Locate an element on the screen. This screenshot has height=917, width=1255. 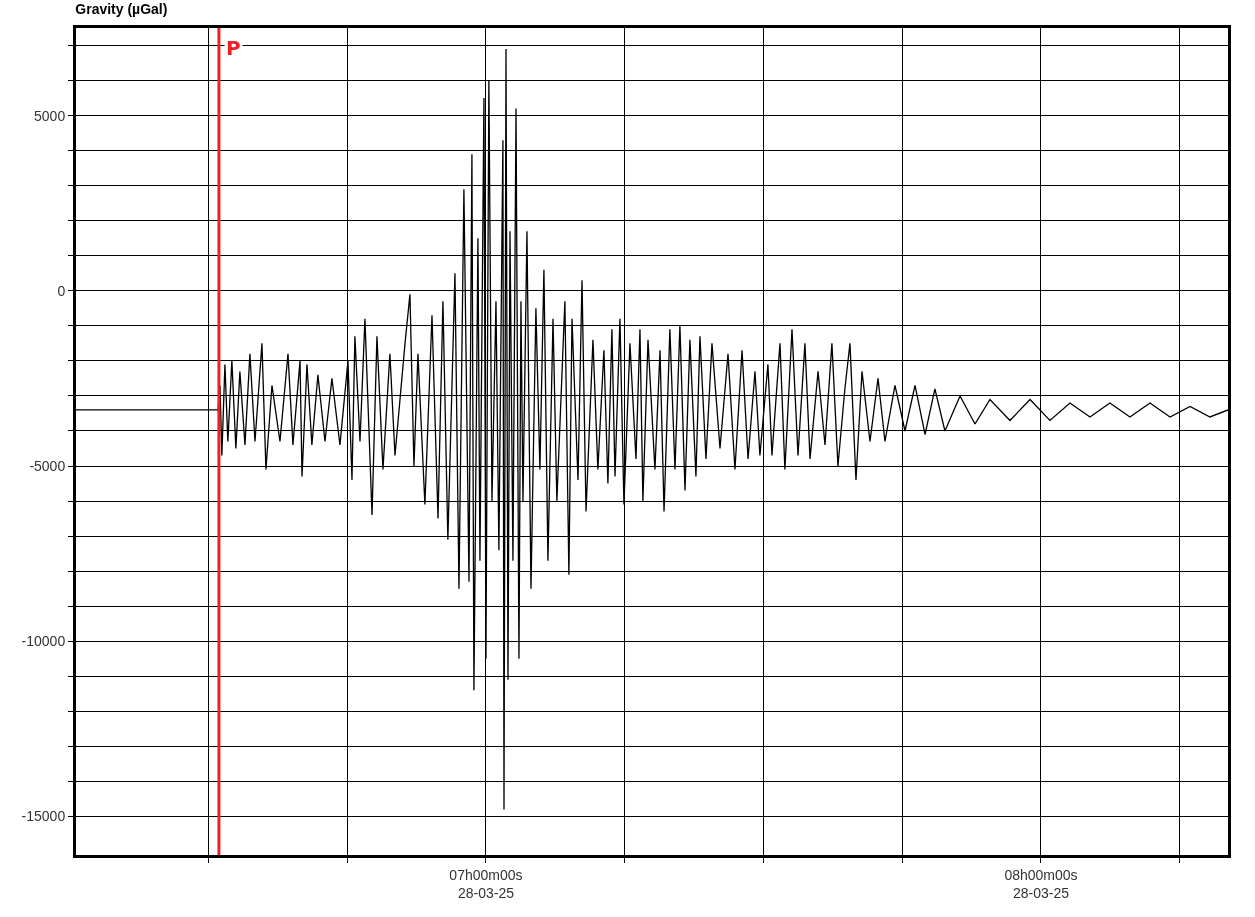
x-tick-label: 07h00m00s 28-03-25 is located at coordinates (486, 883).